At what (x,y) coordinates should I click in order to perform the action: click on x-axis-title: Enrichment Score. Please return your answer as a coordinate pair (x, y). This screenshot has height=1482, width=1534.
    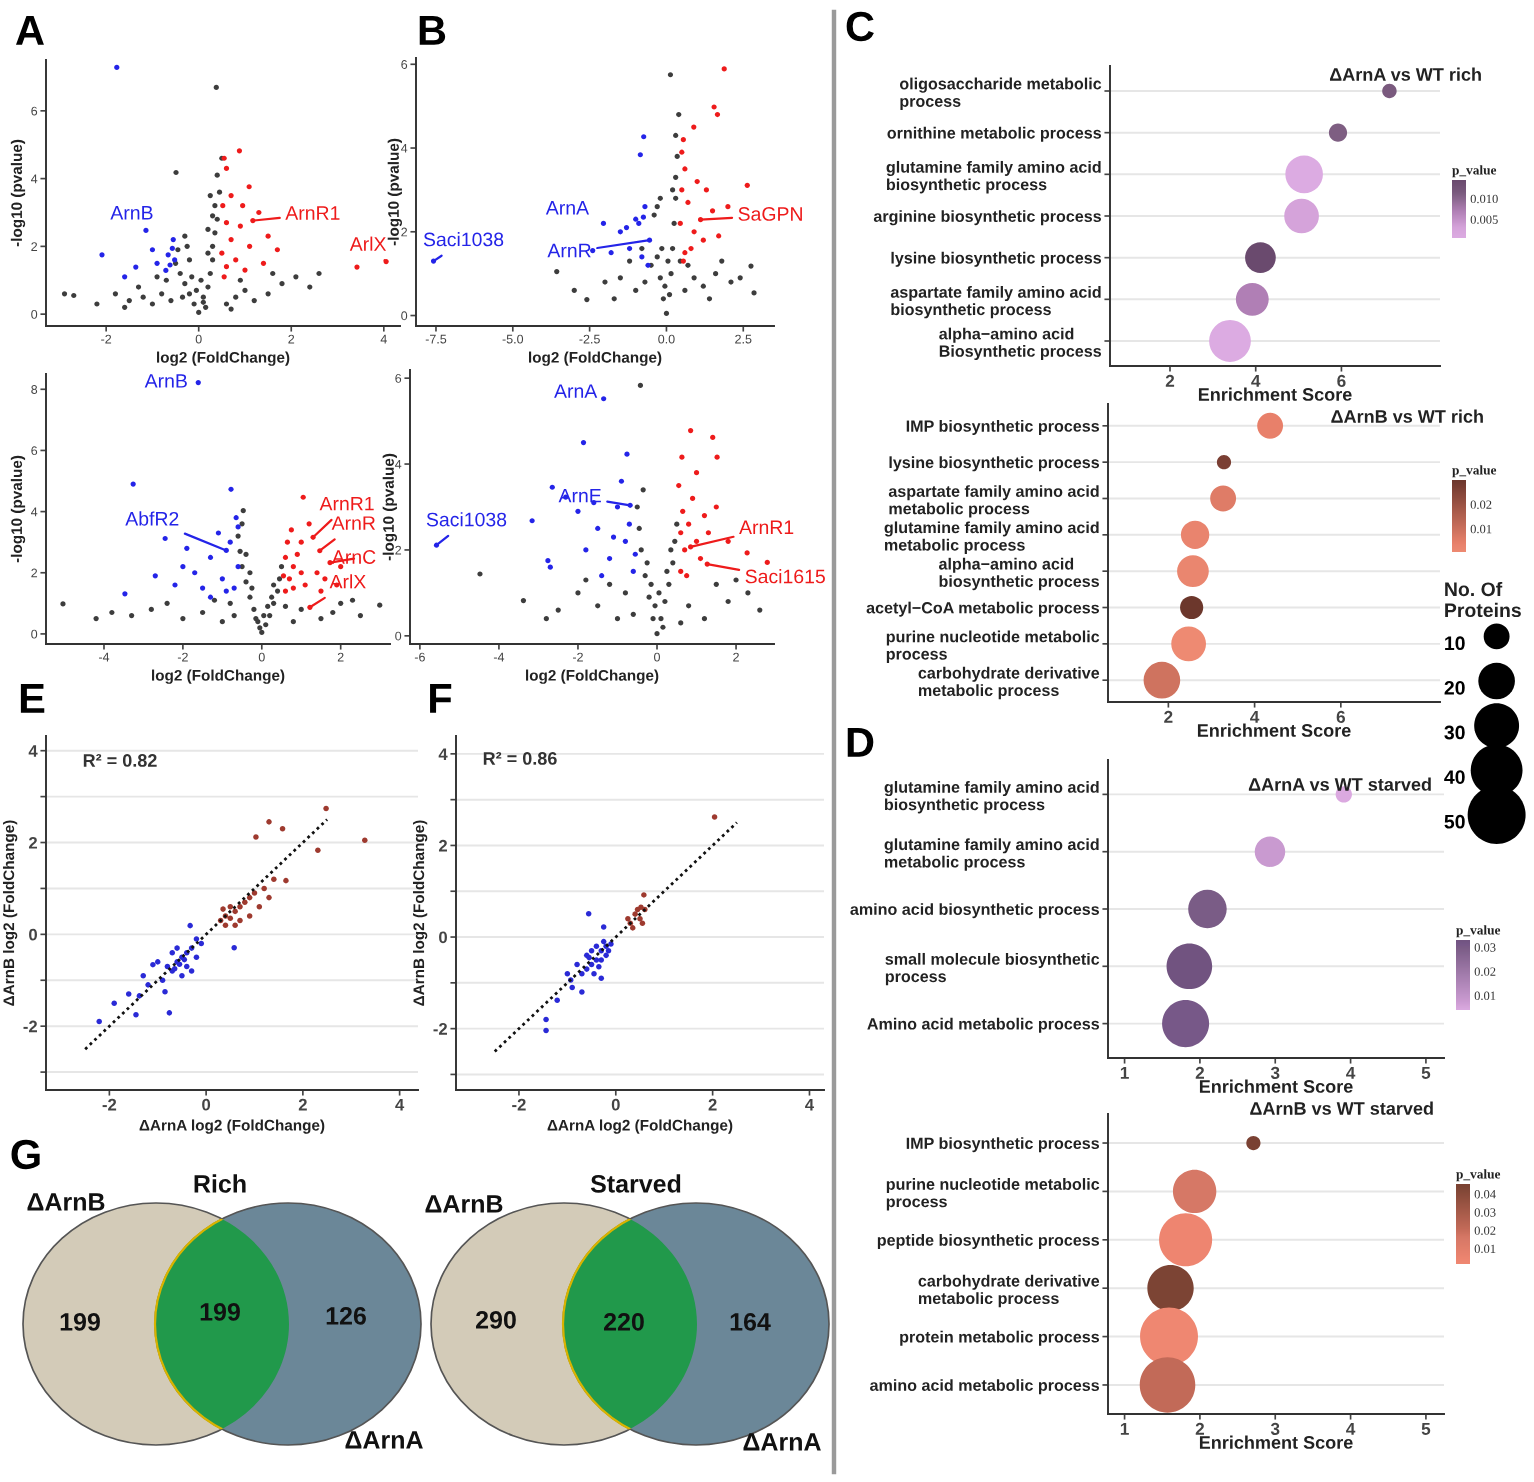
    Looking at the image, I should click on (1274, 730).